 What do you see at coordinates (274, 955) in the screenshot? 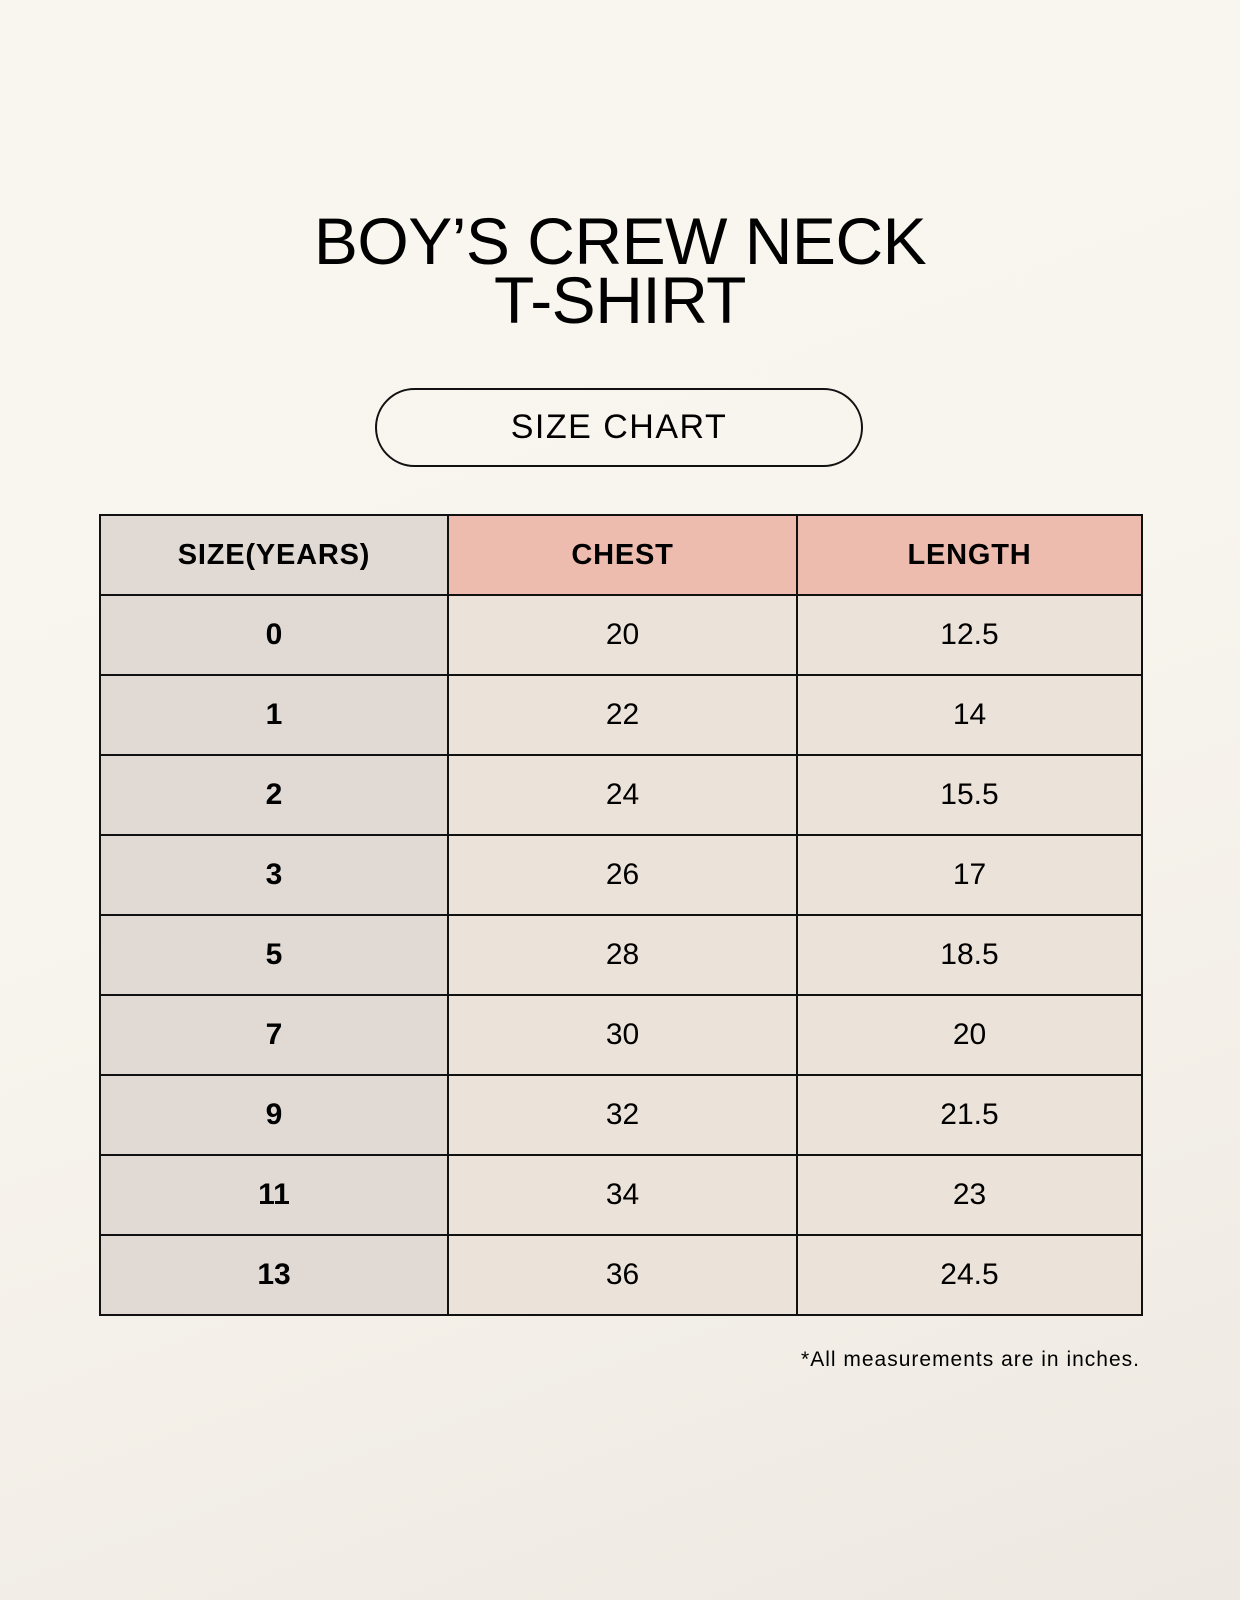
I see `size-cell: 5` at bounding box center [274, 955].